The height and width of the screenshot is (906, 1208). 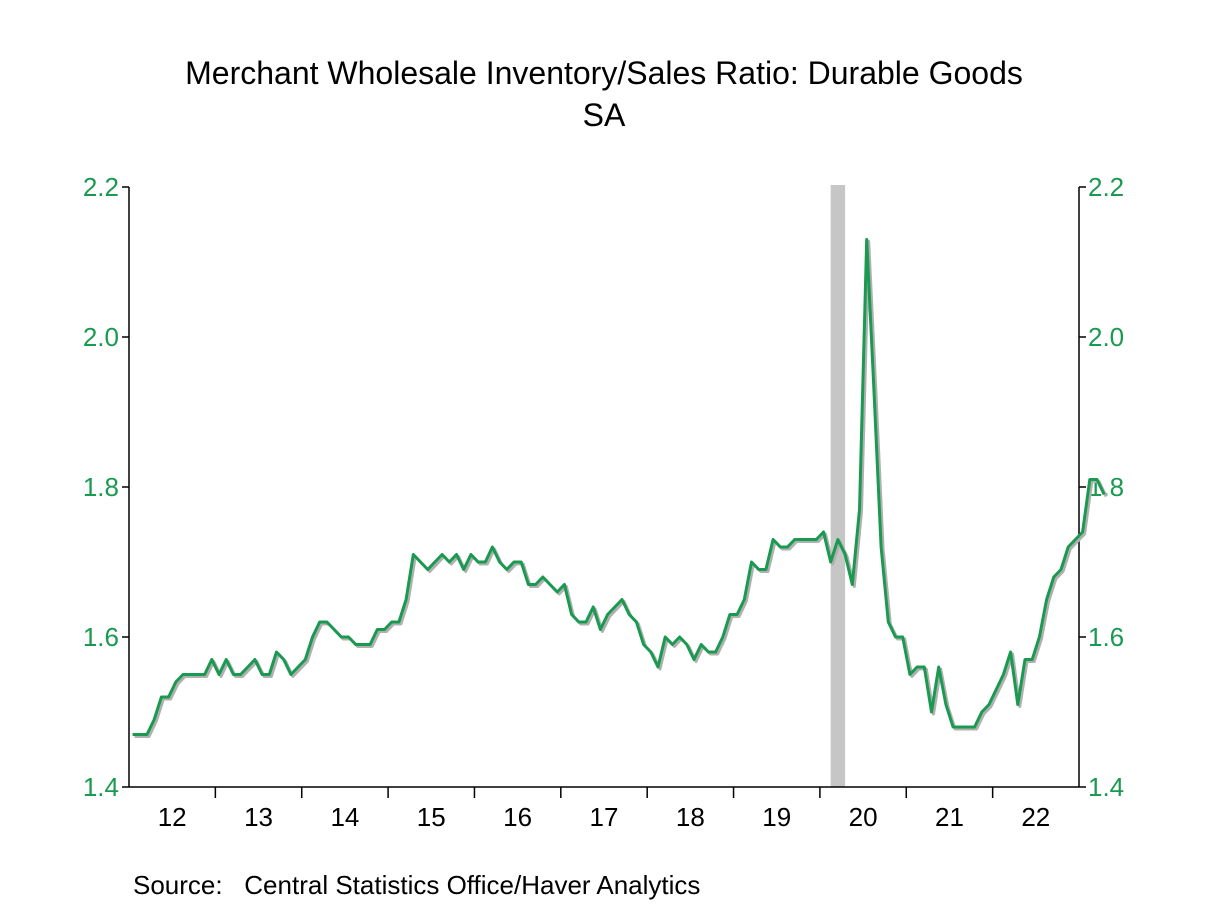 I want to click on y-tick-label-right-3: 2.0, so click(x=1106, y=337).